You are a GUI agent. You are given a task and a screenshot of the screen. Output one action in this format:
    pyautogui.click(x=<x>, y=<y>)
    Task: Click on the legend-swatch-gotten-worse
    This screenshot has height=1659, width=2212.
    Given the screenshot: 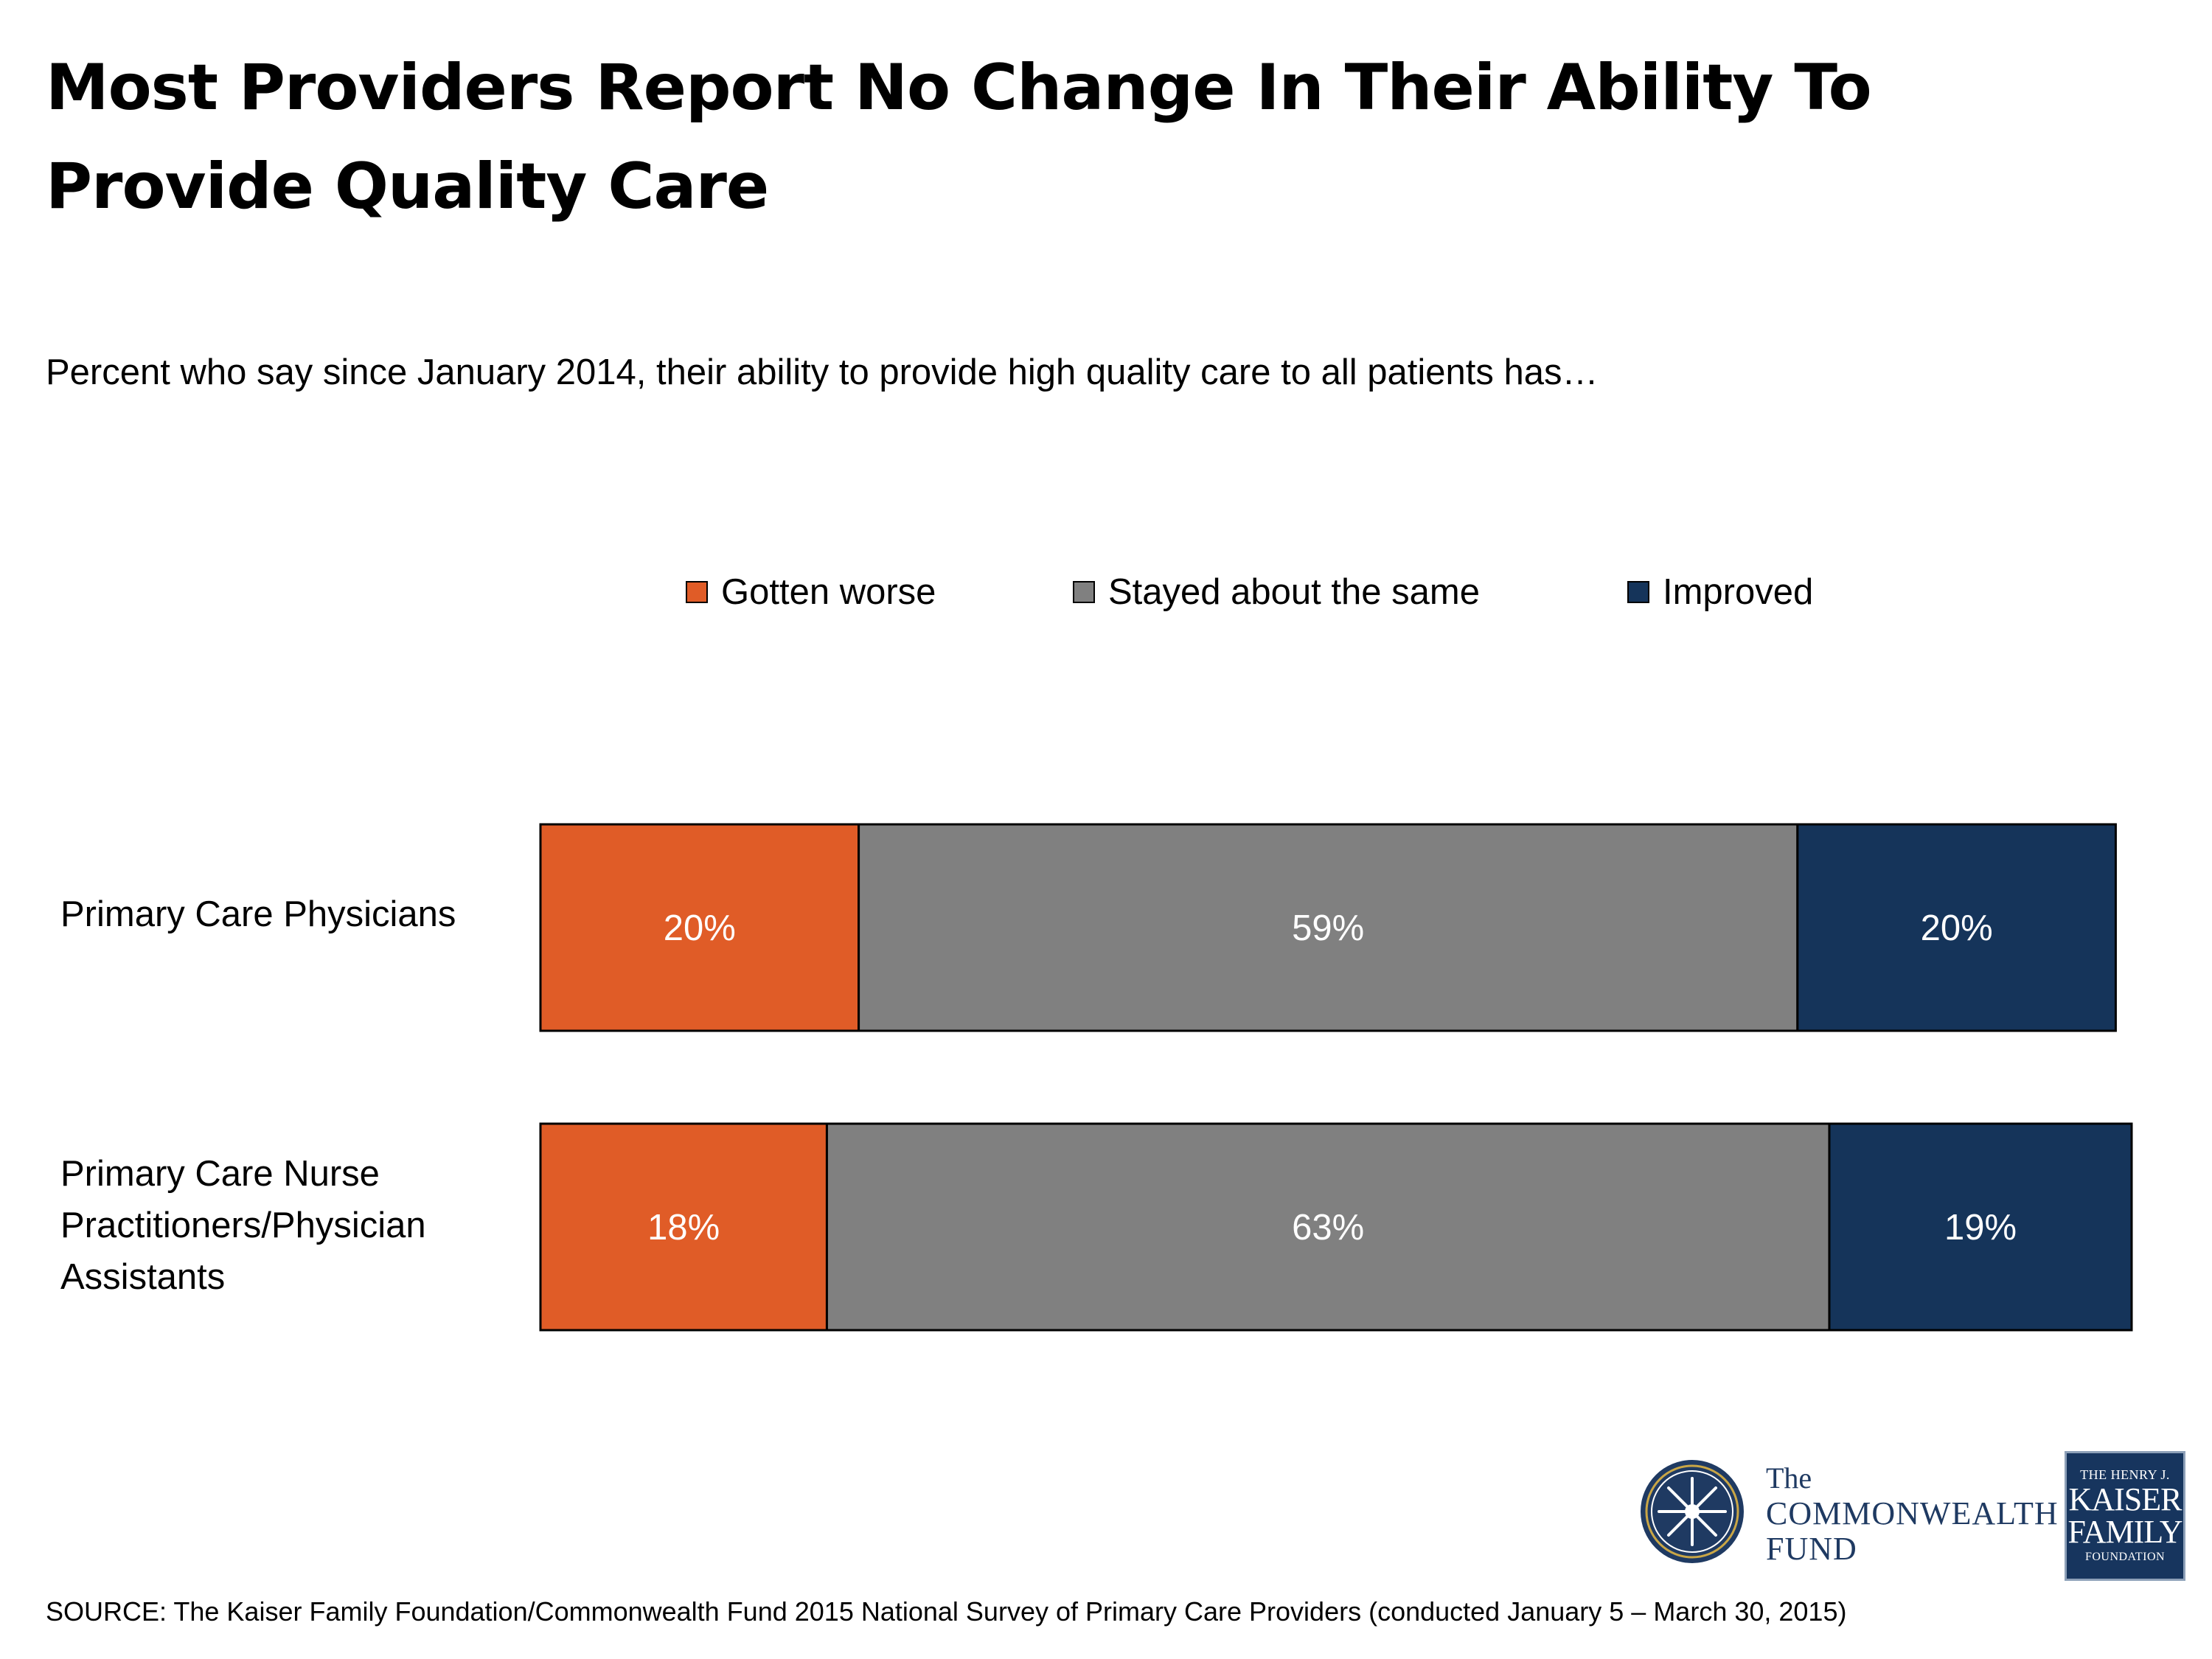 What is the action you would take?
    pyautogui.click(x=697, y=592)
    